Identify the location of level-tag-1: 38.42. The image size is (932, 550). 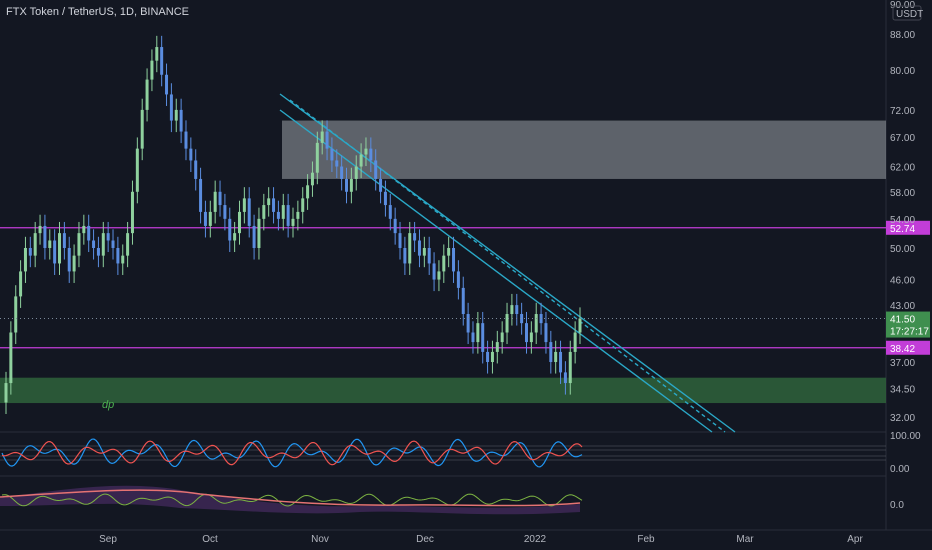
(902, 349).